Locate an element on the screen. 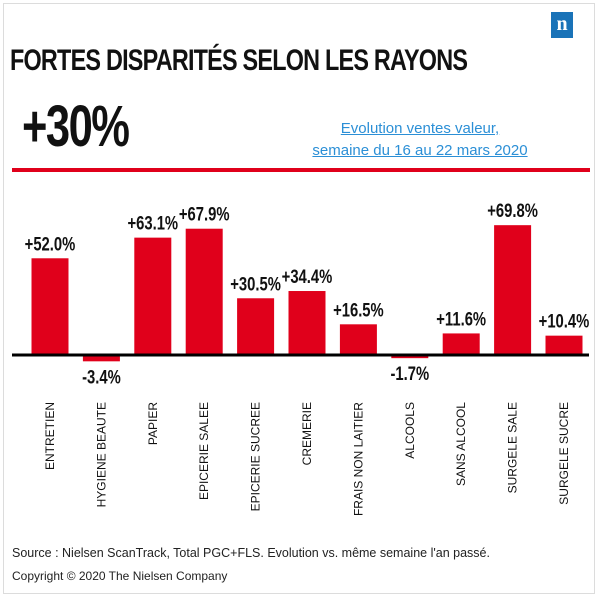  data-label-3: +67.9% is located at coordinates (204, 214).